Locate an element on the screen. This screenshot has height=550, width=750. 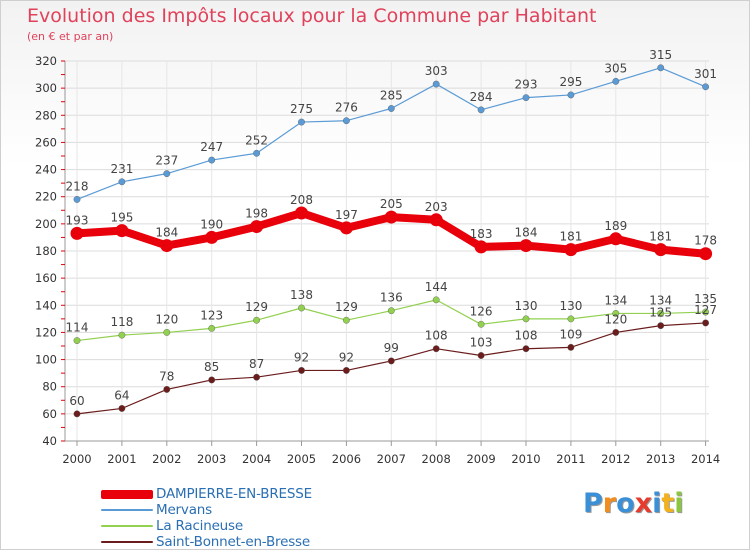
x-tick-label: 2012 is located at coordinates (615, 459).